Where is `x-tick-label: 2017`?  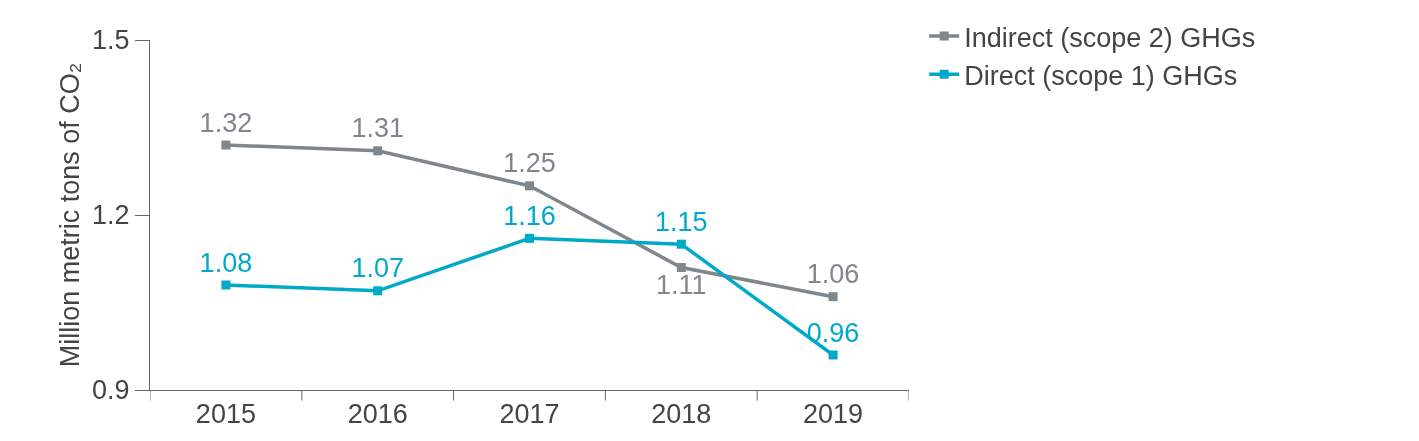 x-tick-label: 2017 is located at coordinates (529, 414).